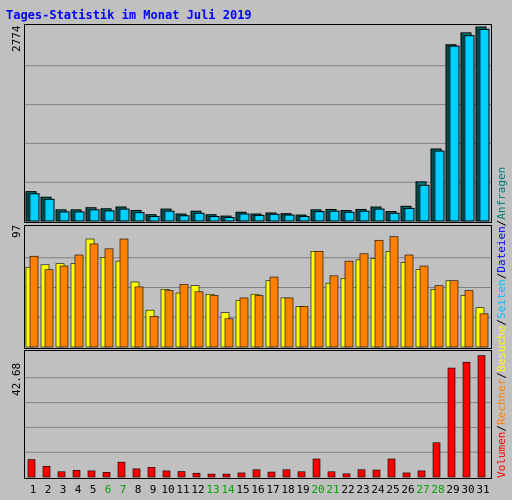 Image resolution: width=512 pixels, height=500 pixels. I want to click on x-tick-label-day-21: 21, so click(332, 489).